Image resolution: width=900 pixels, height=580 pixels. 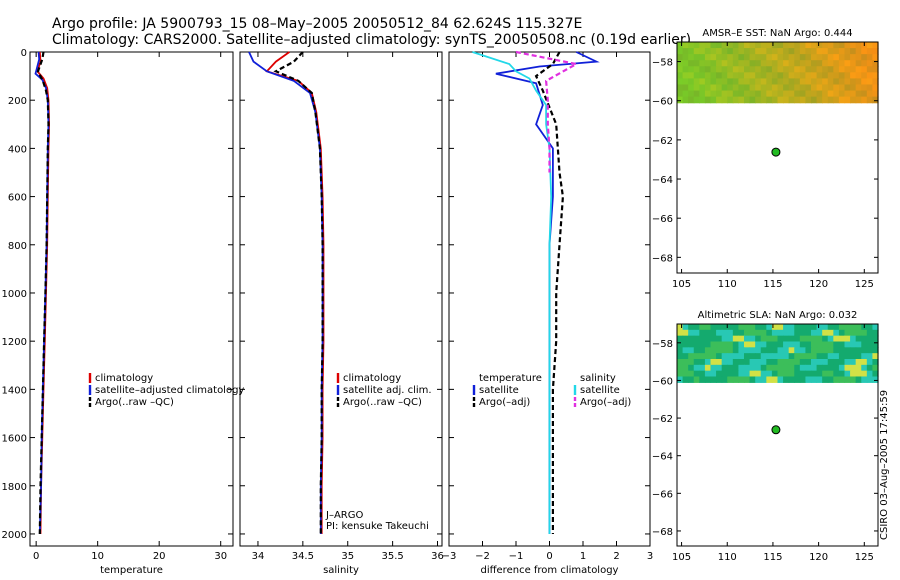 I want to click on difference-xtick-label: 0, so click(x=549, y=556).